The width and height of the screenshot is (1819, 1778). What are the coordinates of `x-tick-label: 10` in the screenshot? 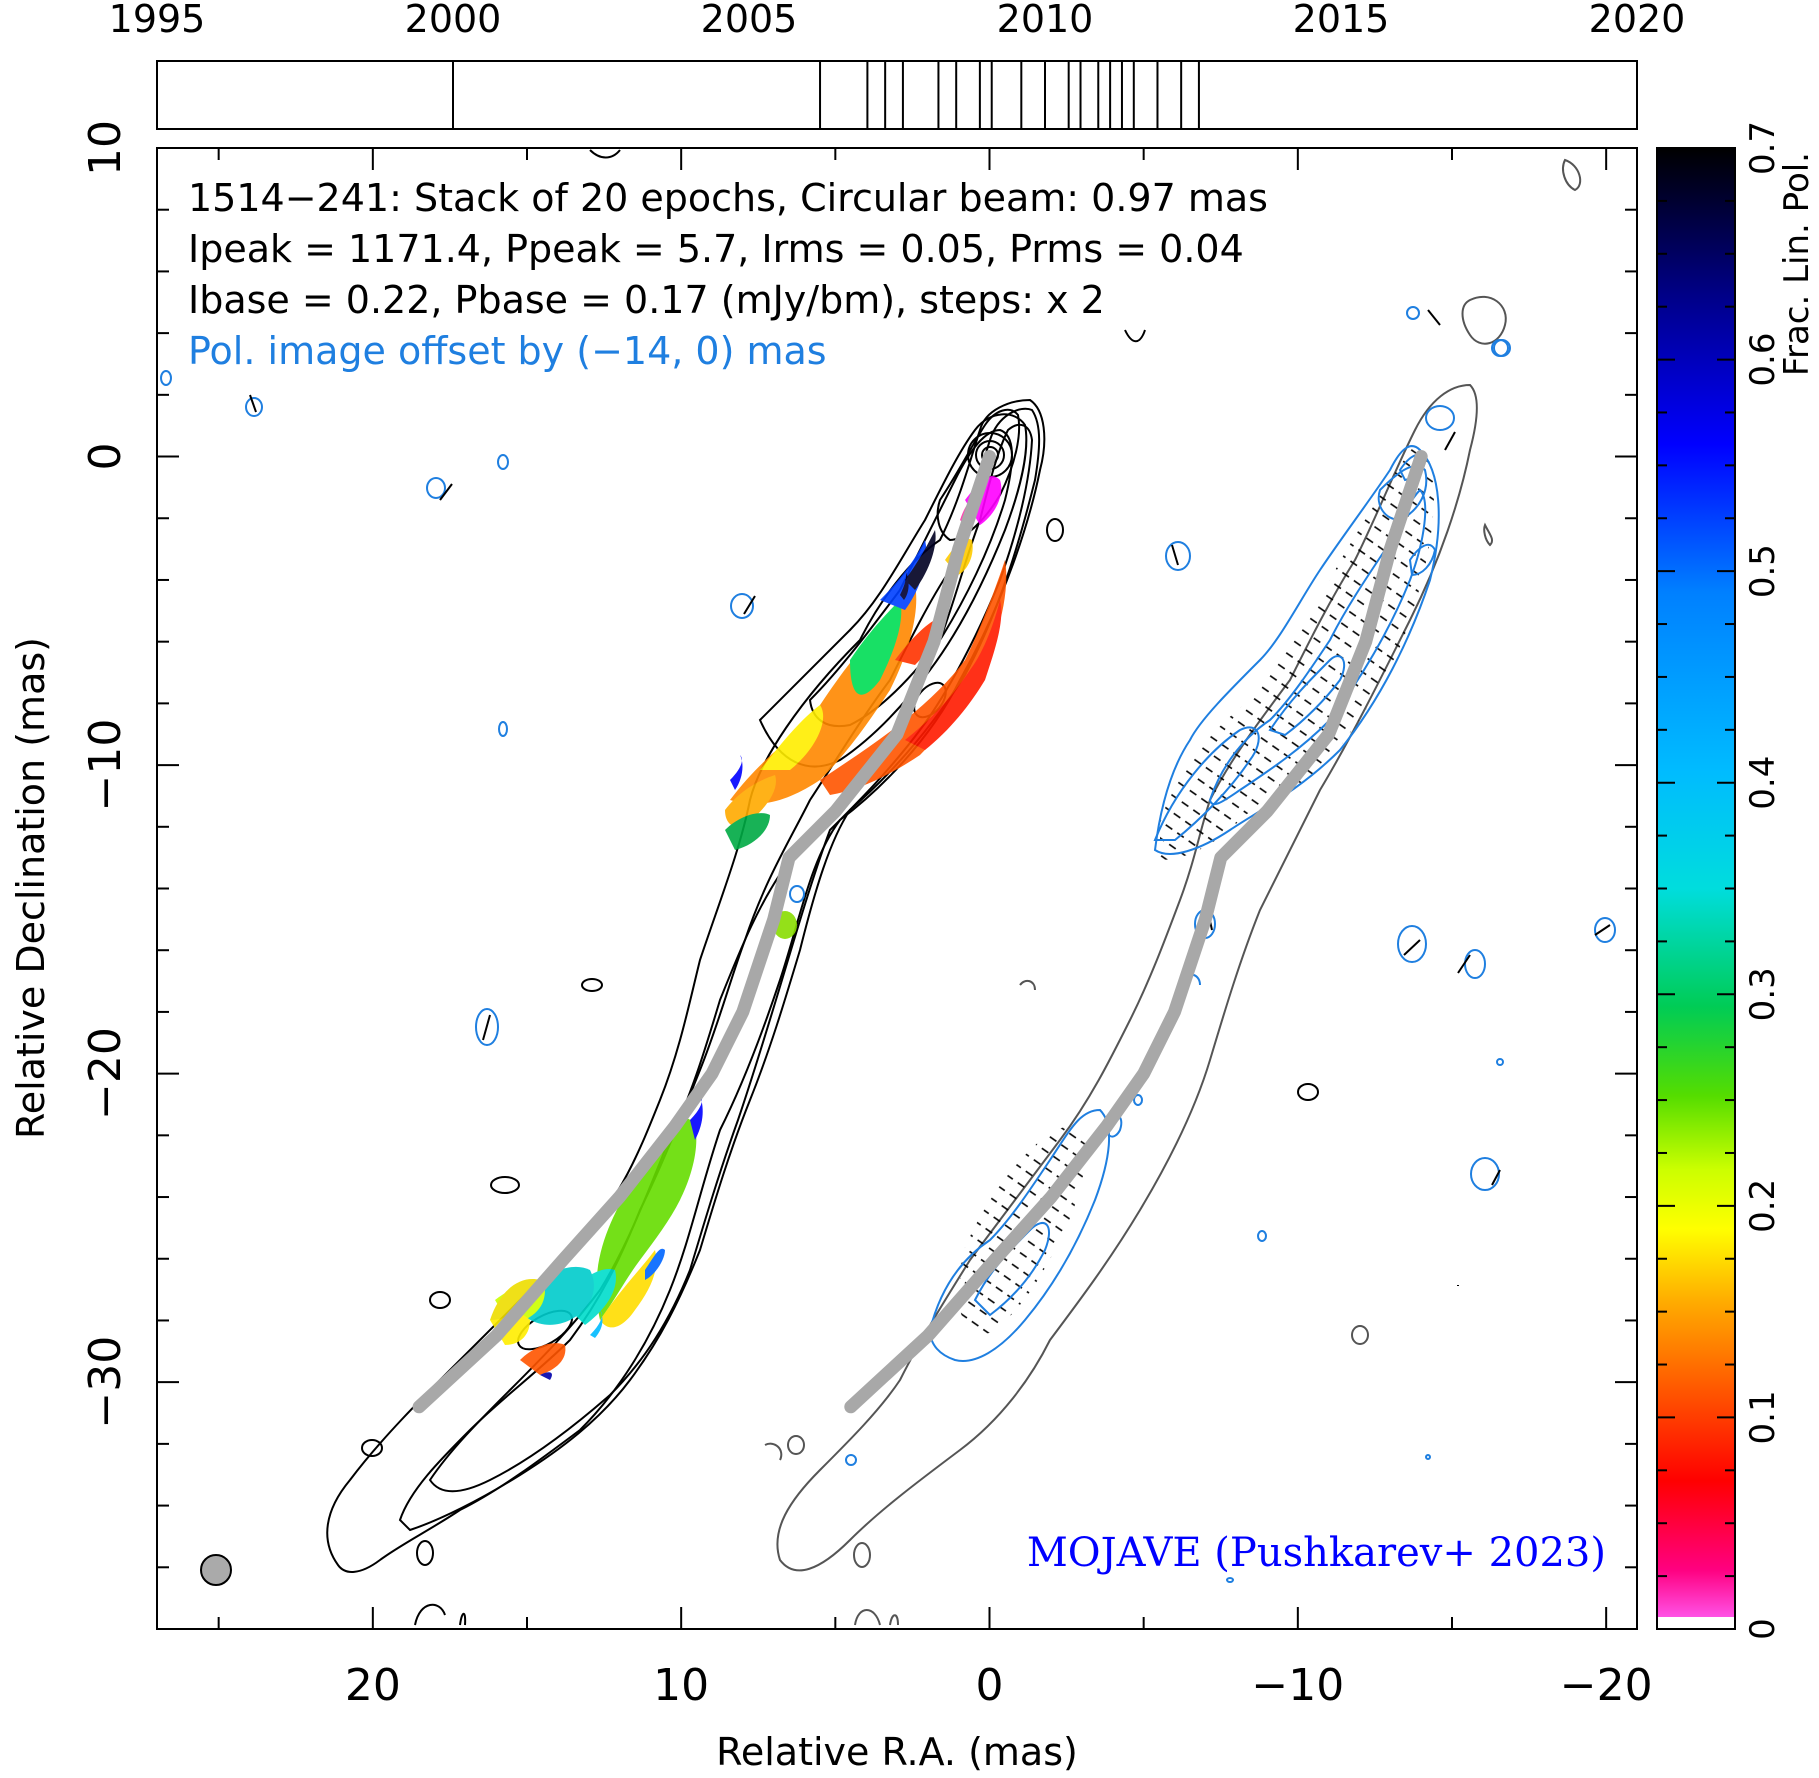 It's located at (681, 1685).